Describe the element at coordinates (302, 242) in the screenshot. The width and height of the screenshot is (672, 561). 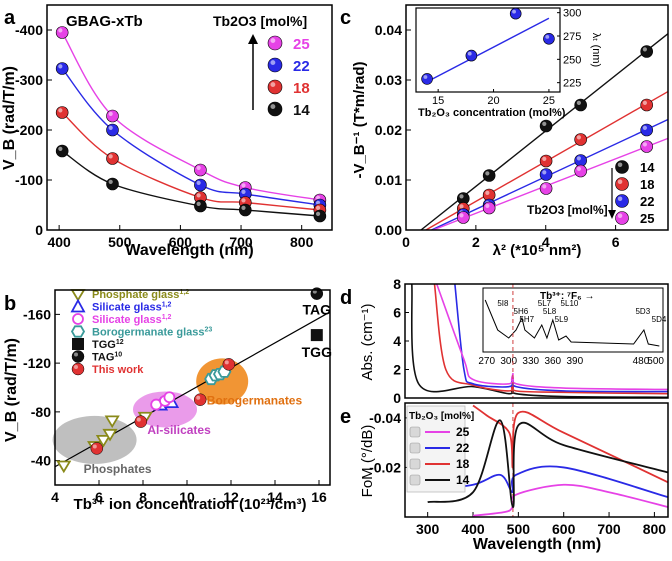
I see `x-tick-label: 800` at that location.